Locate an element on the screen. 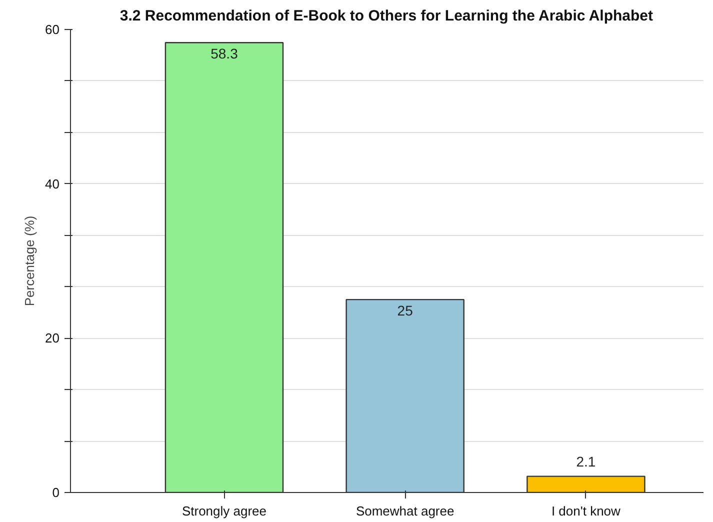 The height and width of the screenshot is (522, 713). x-tick-label: I don't know is located at coordinates (586, 511).